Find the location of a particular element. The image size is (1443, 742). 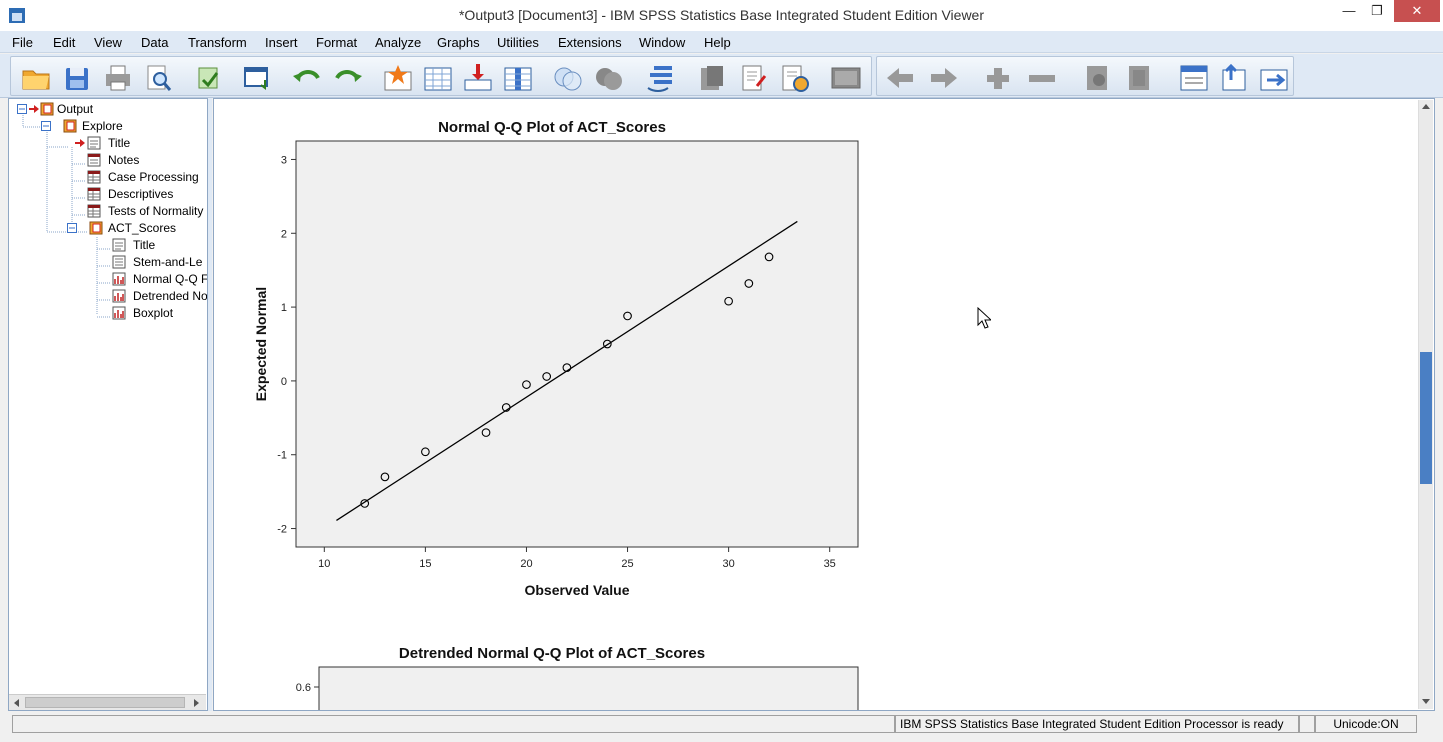

menu-file: File is located at coordinates (22, 42).